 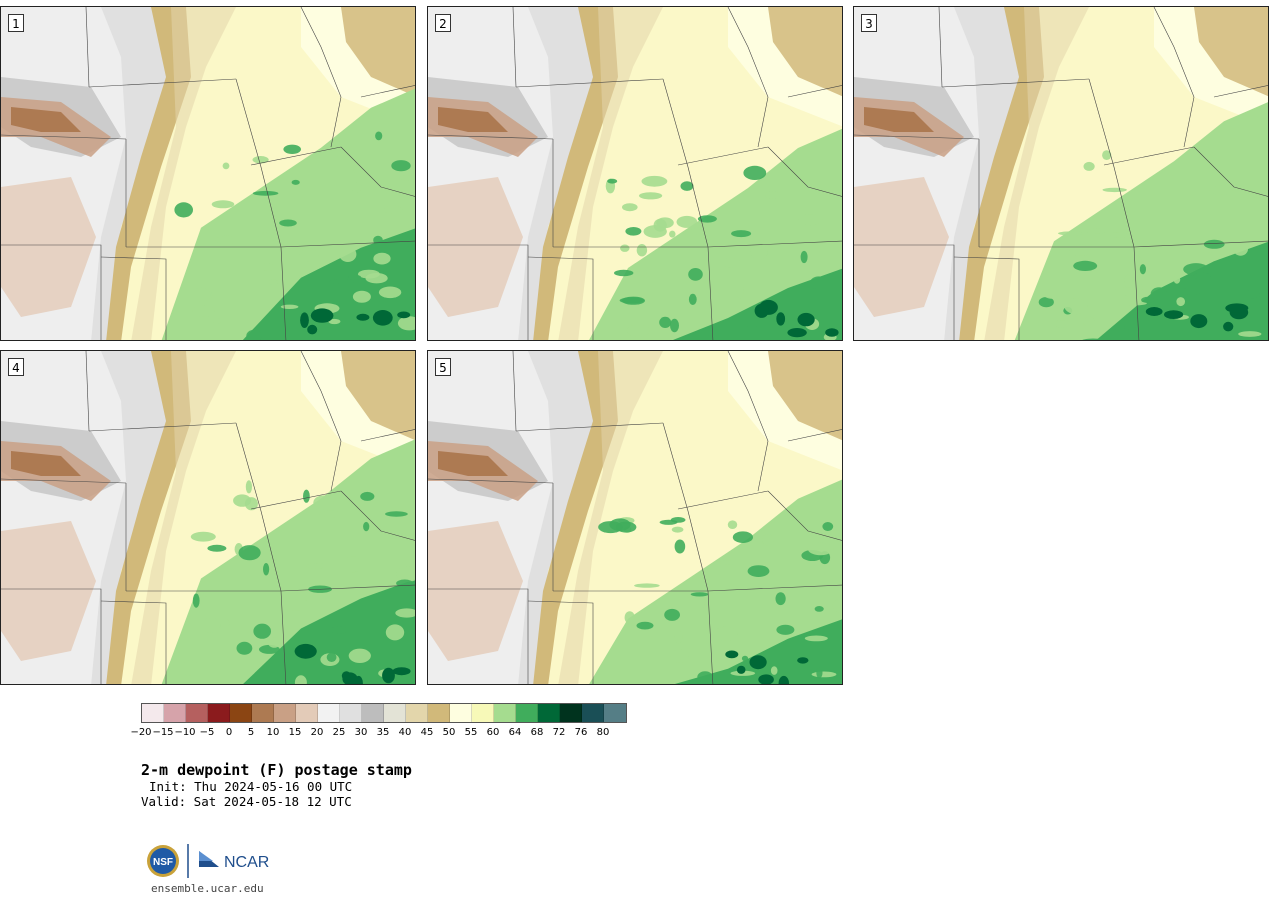 I want to click on colorbar-tick-label: 0, so click(x=229, y=732).